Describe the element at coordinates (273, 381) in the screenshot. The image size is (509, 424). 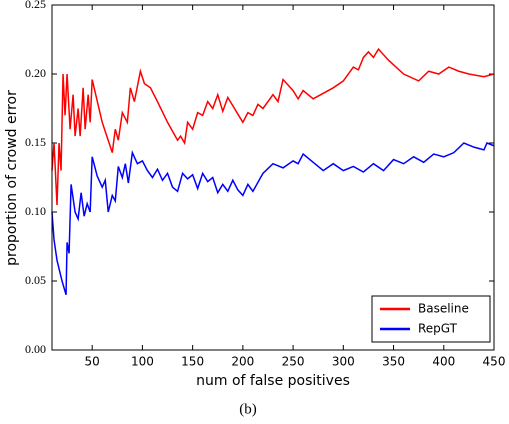
I see `x-axis-label: num of false positives` at that location.